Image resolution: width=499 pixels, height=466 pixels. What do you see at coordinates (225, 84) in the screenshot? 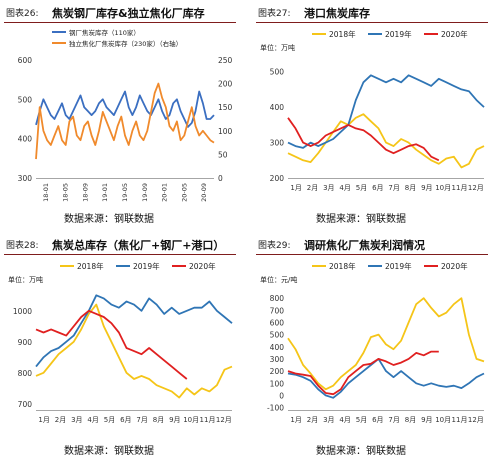
I see `y2-tick-label: 200` at bounding box center [225, 84].